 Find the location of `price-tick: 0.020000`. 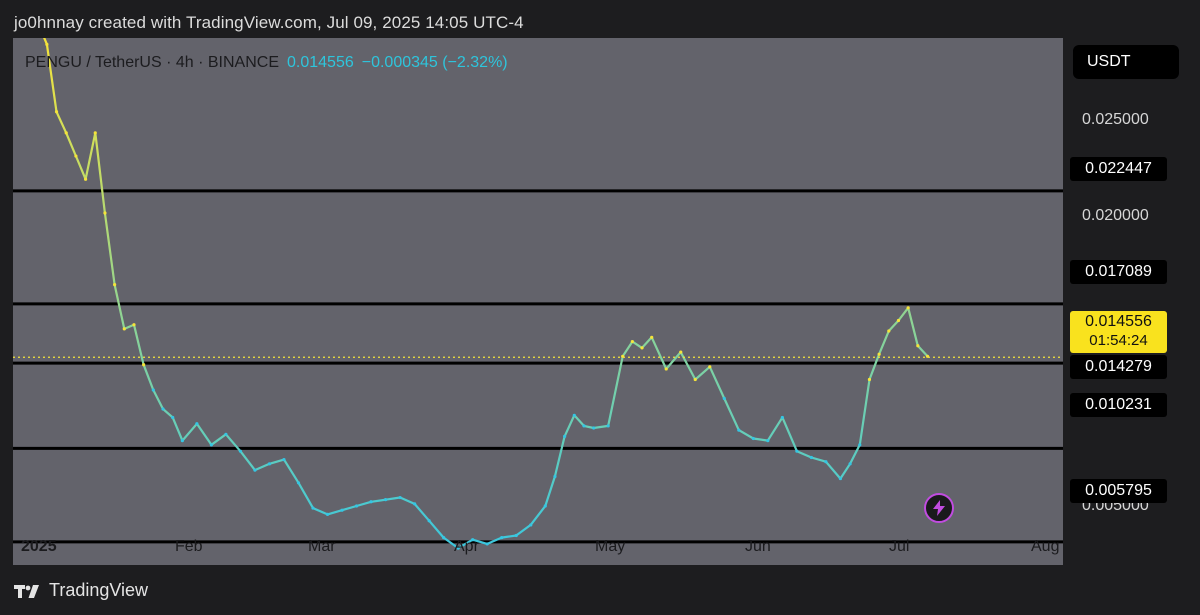

price-tick: 0.020000 is located at coordinates (1115, 215).